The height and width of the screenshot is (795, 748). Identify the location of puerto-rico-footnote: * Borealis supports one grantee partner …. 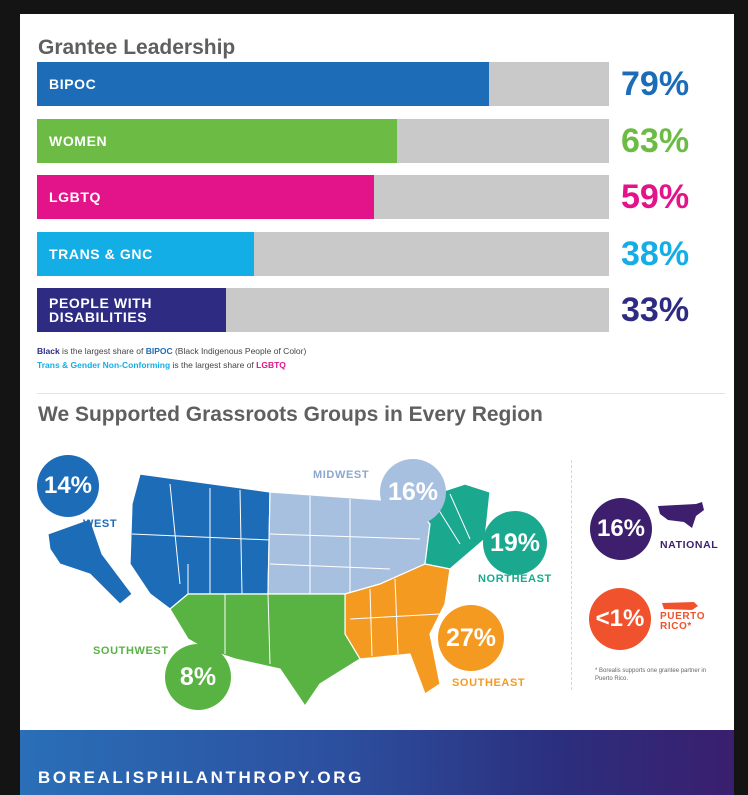
(651, 675).